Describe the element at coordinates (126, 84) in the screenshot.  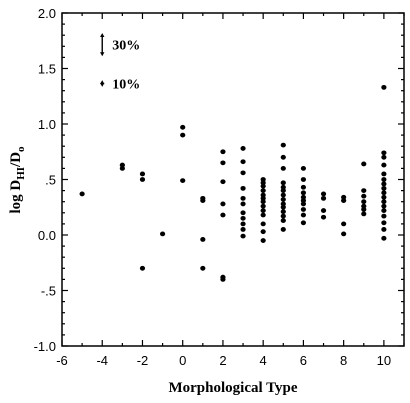
I see `annotation-label: 10%` at that location.